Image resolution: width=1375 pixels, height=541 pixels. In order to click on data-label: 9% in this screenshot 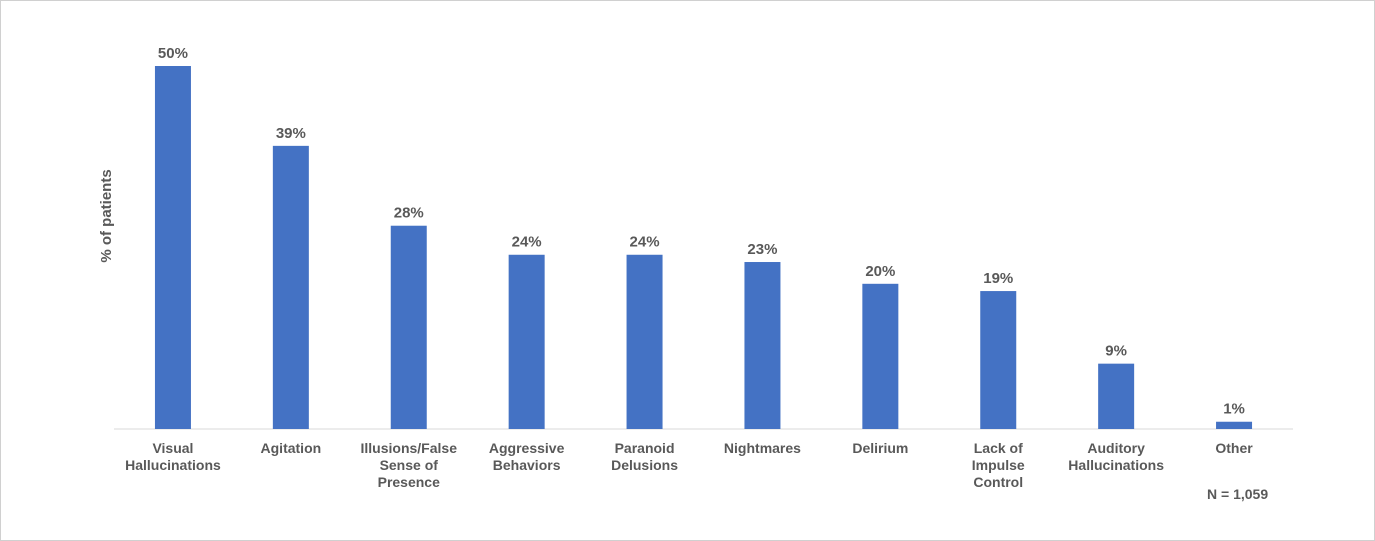, I will do `click(1116, 351)`.